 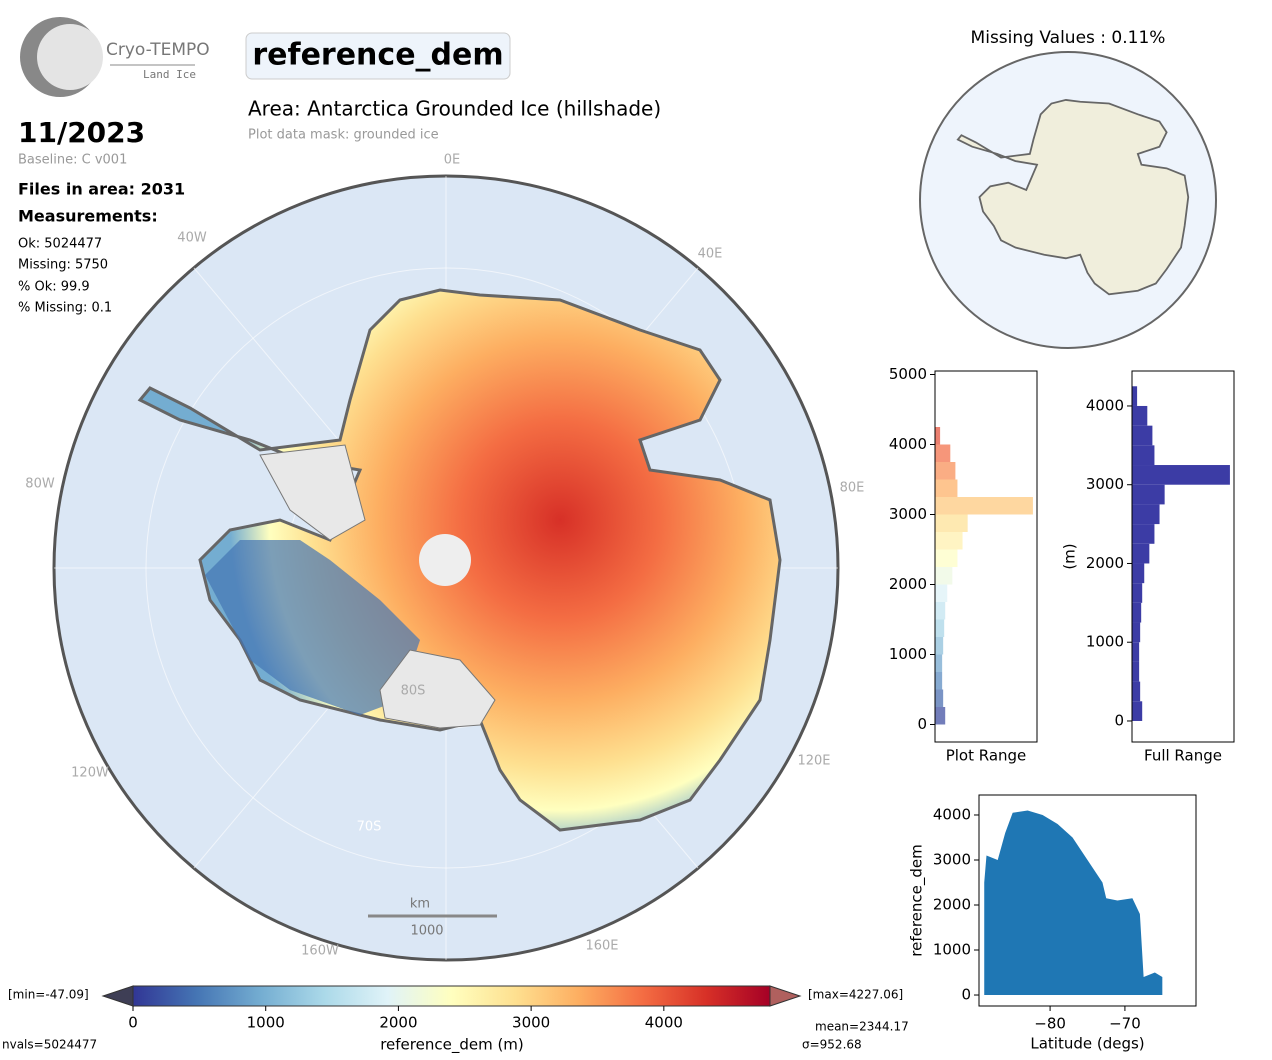 I want to click on lon-label: 120W, so click(x=90, y=773).